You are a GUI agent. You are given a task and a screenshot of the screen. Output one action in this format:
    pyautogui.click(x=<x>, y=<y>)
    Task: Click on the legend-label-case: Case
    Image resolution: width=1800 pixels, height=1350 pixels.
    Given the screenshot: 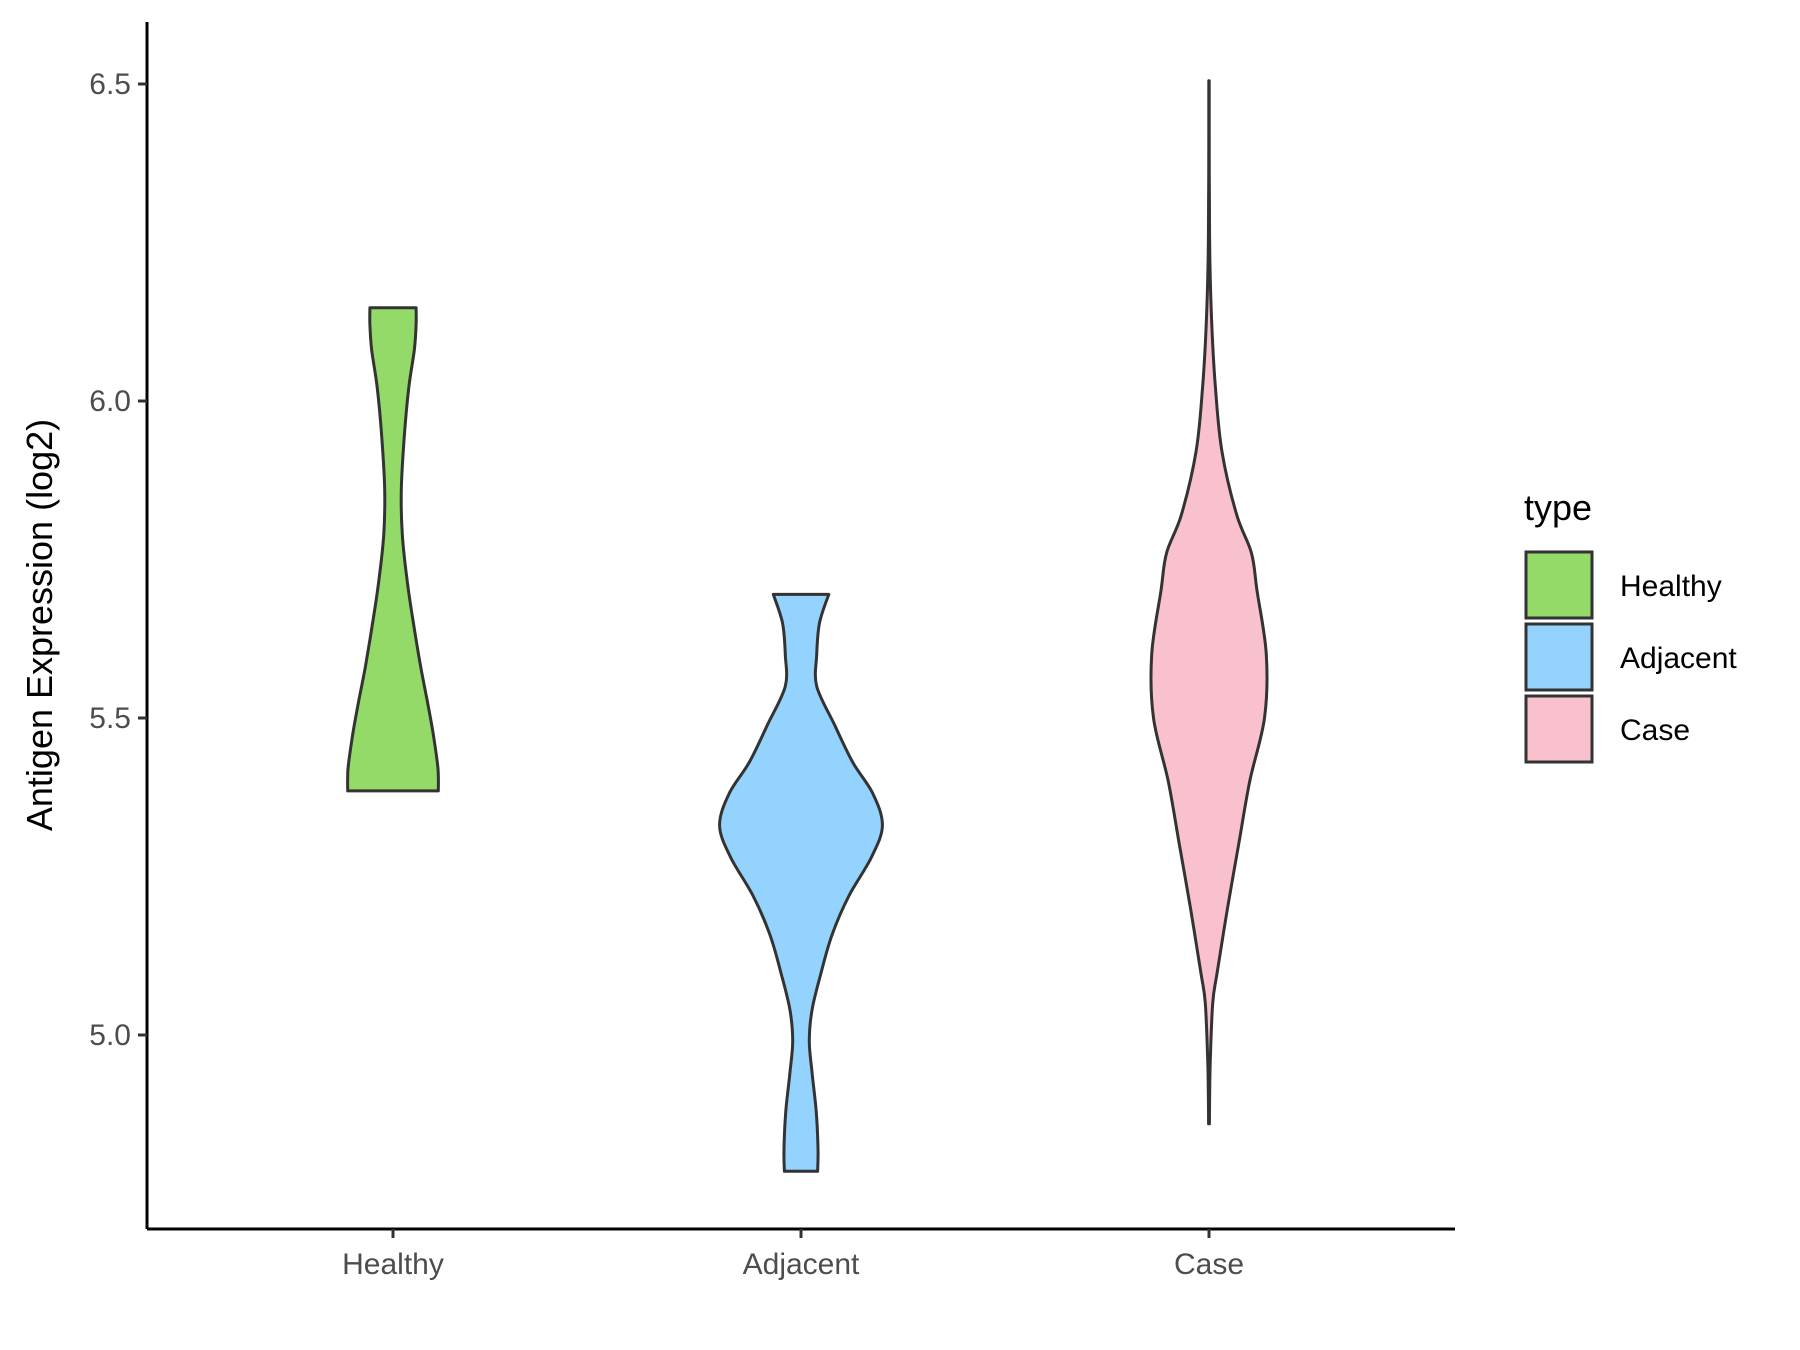 What is the action you would take?
    pyautogui.click(x=1655, y=730)
    